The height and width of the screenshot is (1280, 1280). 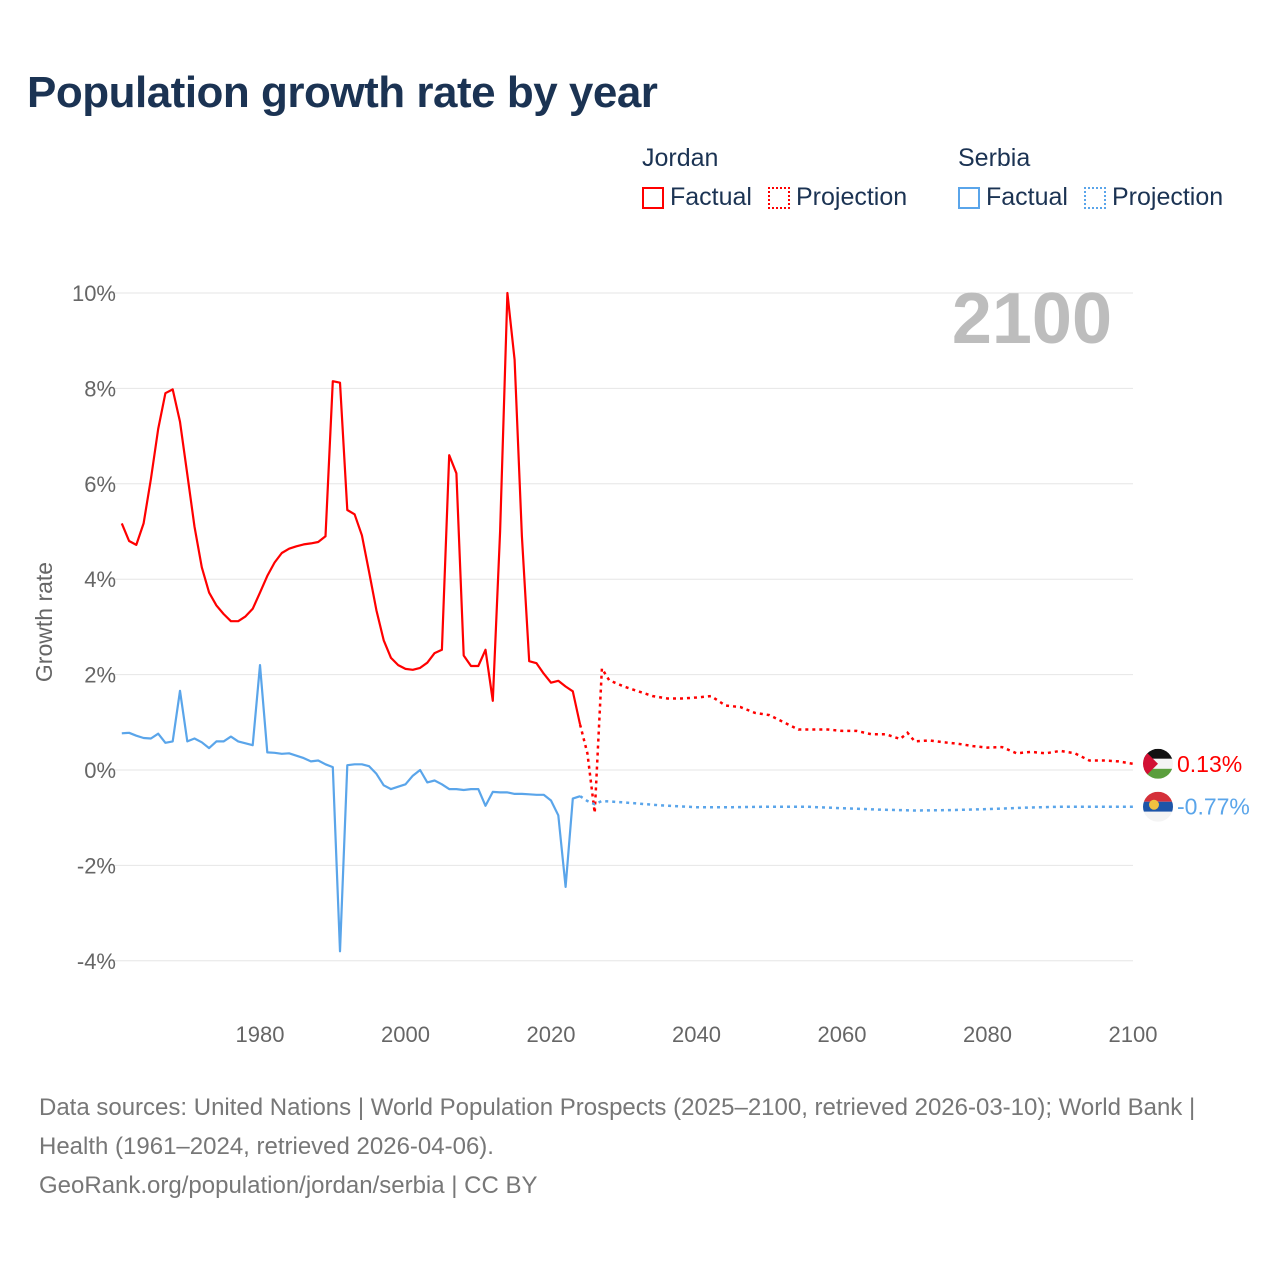 What do you see at coordinates (856, 739) in the screenshot?
I see `jordan-projection-line` at bounding box center [856, 739].